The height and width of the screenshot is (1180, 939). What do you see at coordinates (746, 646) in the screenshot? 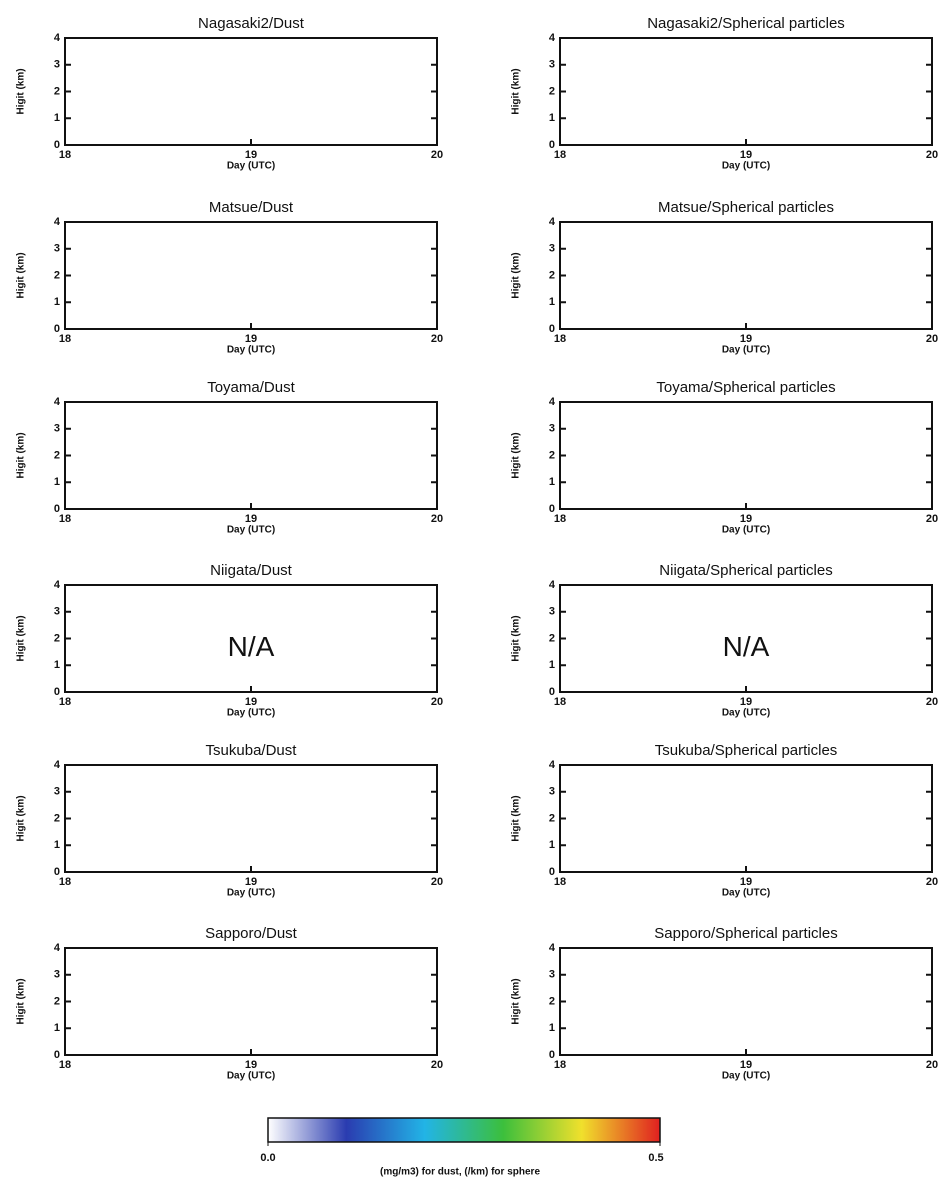
I see `annotation: N/A` at bounding box center [746, 646].